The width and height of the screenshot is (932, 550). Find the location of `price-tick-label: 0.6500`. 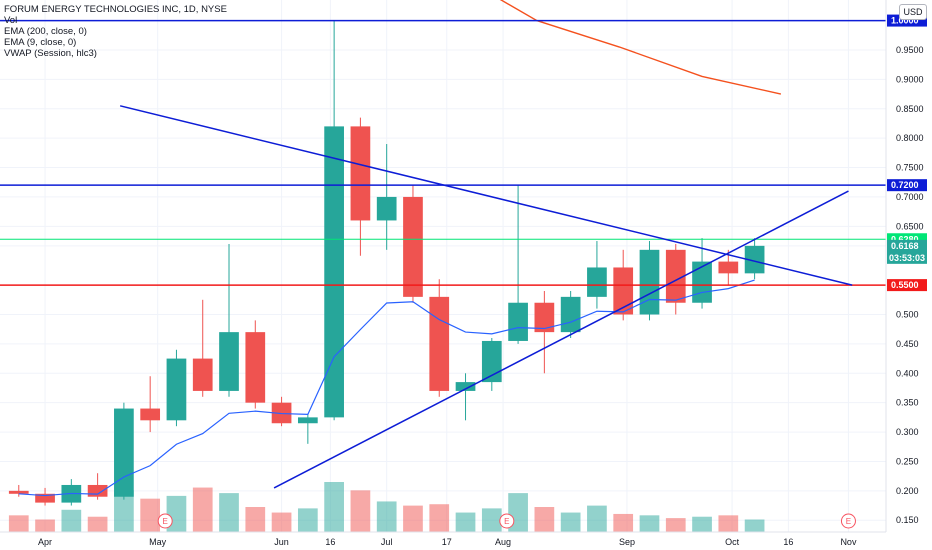

price-tick-label: 0.6500 is located at coordinates (910, 226).